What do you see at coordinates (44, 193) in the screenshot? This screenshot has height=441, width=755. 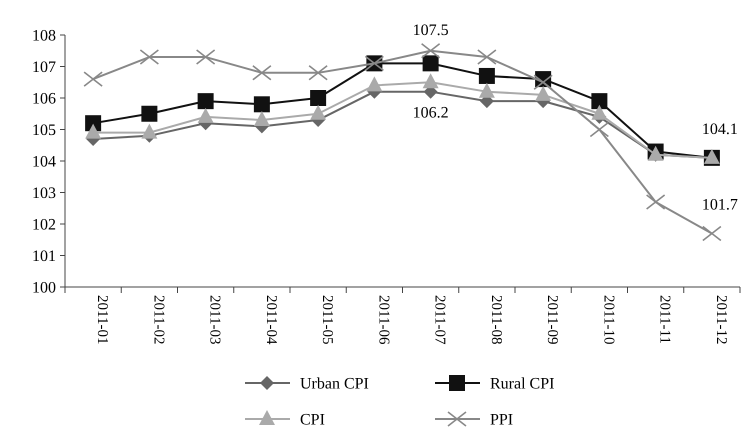 I see `y-tick-label: 103` at bounding box center [44, 193].